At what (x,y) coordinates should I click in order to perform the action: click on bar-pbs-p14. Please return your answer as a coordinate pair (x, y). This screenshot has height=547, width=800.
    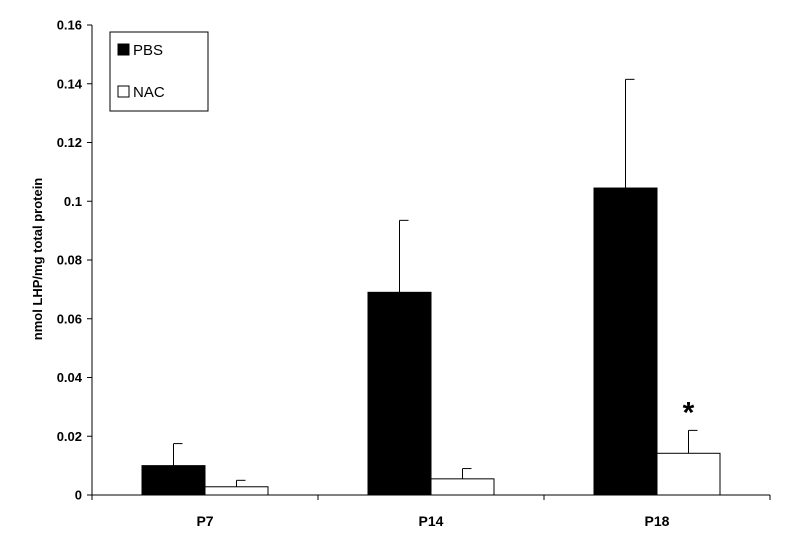
    Looking at the image, I should click on (399, 393).